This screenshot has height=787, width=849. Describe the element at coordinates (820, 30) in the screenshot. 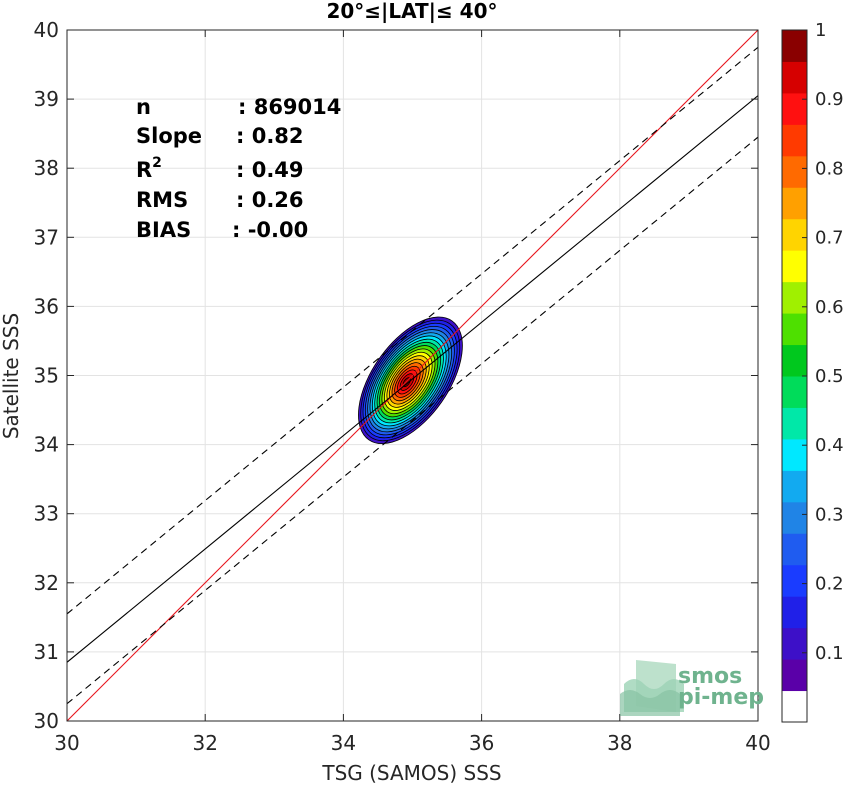

I see `colorbar-tick-label: 1` at that location.